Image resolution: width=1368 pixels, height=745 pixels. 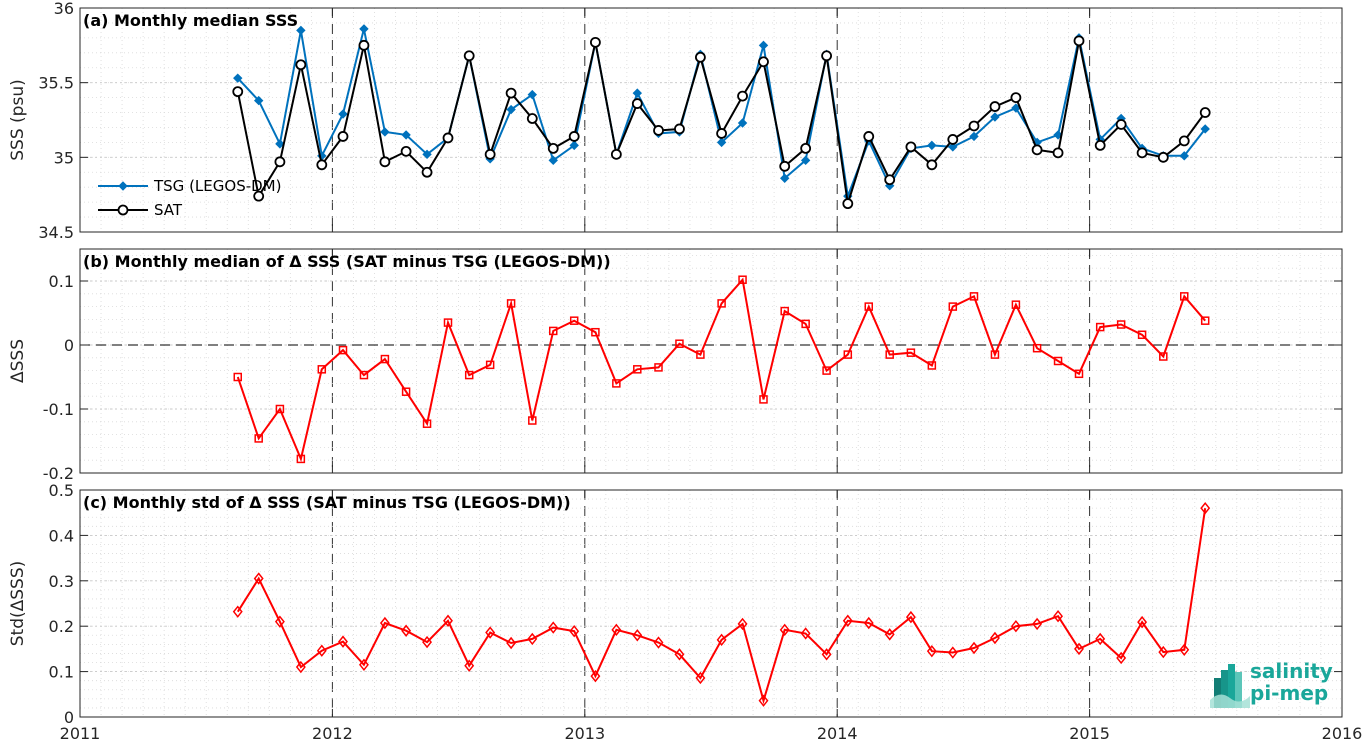 What do you see at coordinates (168, 210) in the screenshot?
I see `legend-entry-label: SAT` at bounding box center [168, 210].